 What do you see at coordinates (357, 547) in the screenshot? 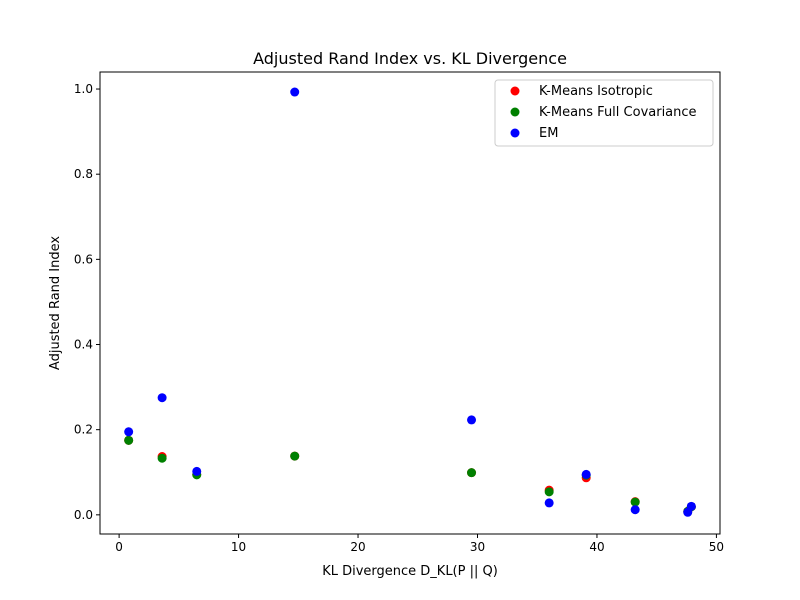
I see `x-tick-label: 20` at bounding box center [357, 547].